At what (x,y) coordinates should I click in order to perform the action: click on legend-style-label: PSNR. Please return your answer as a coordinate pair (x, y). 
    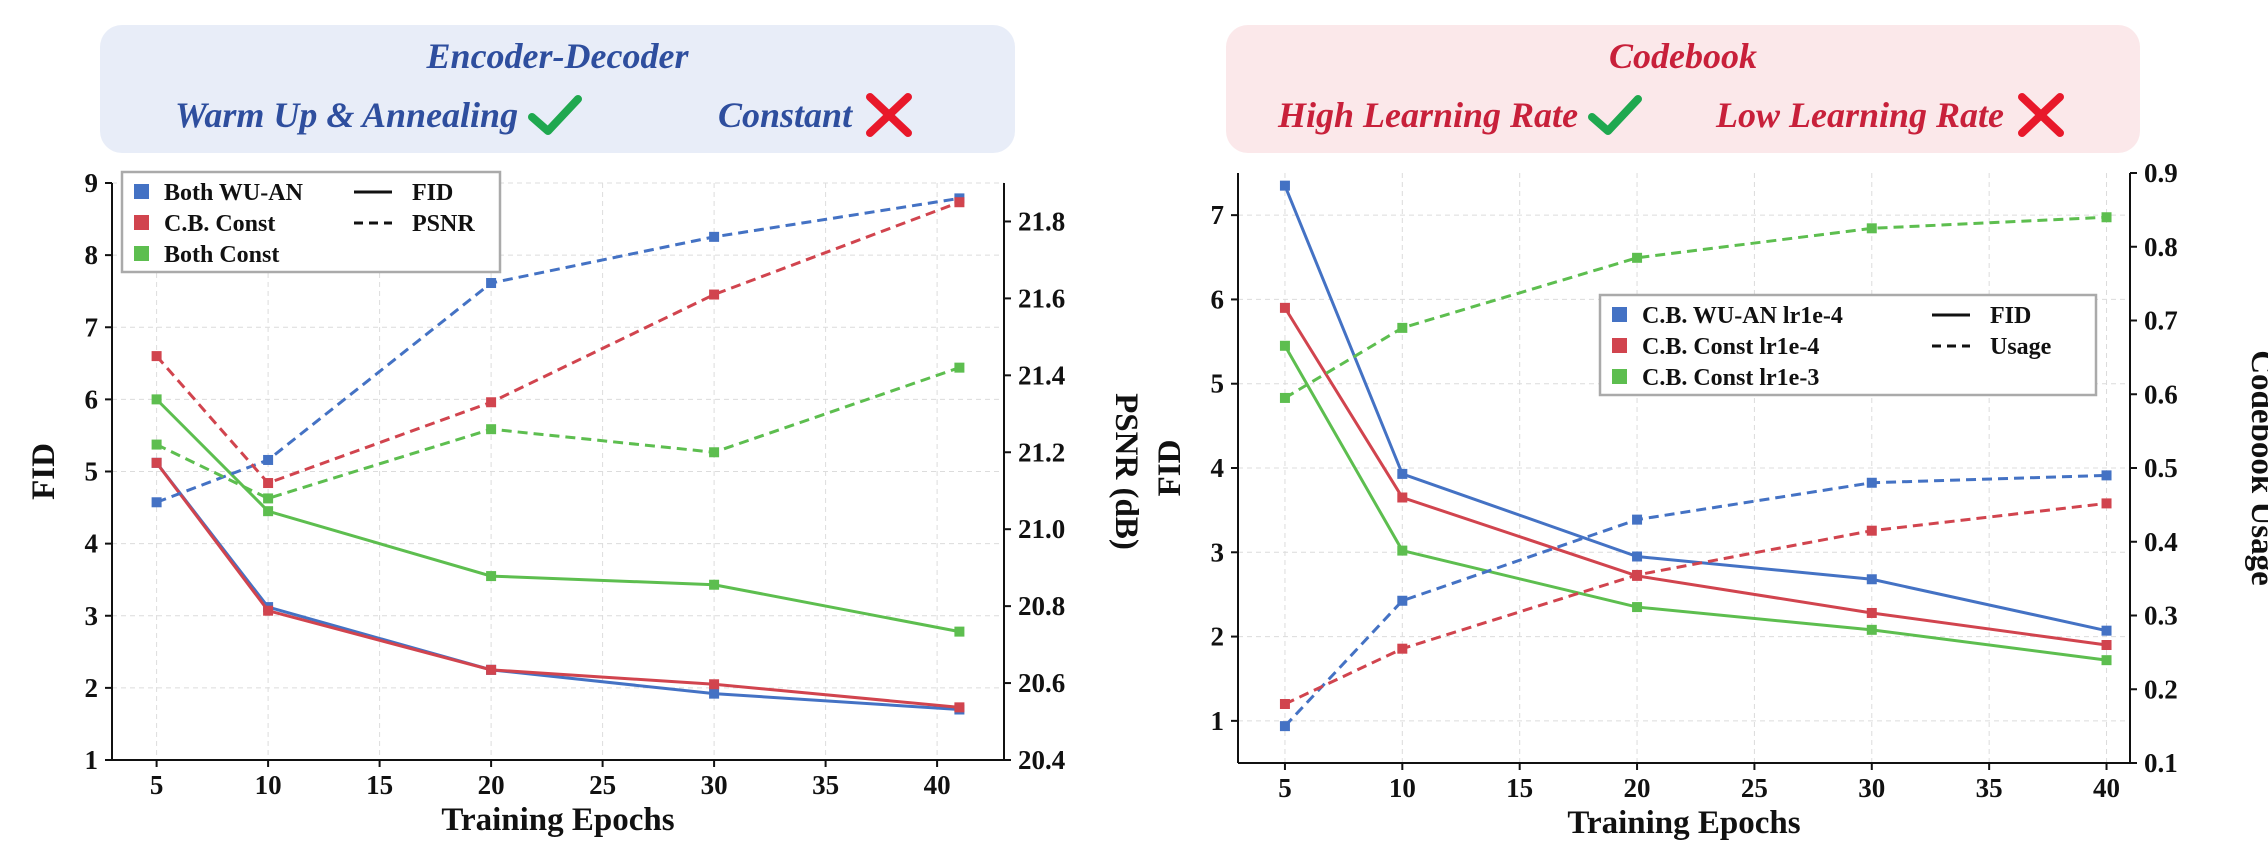
    Looking at the image, I should click on (443, 224).